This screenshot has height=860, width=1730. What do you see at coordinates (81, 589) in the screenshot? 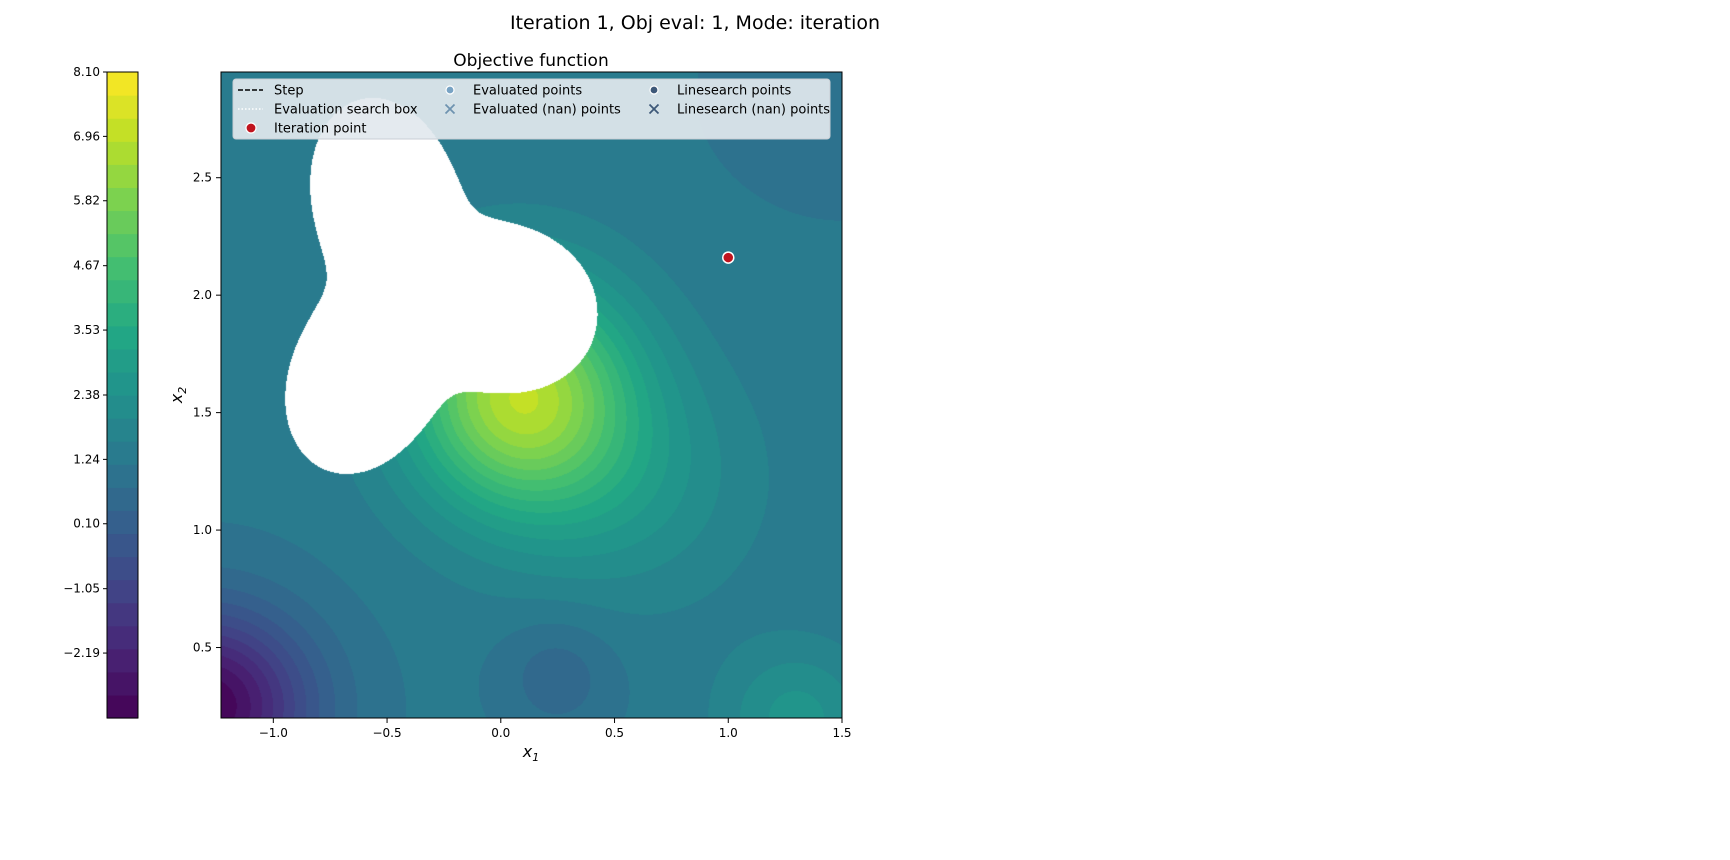
I see `colorbar-tick-label: −1.05` at bounding box center [81, 589].